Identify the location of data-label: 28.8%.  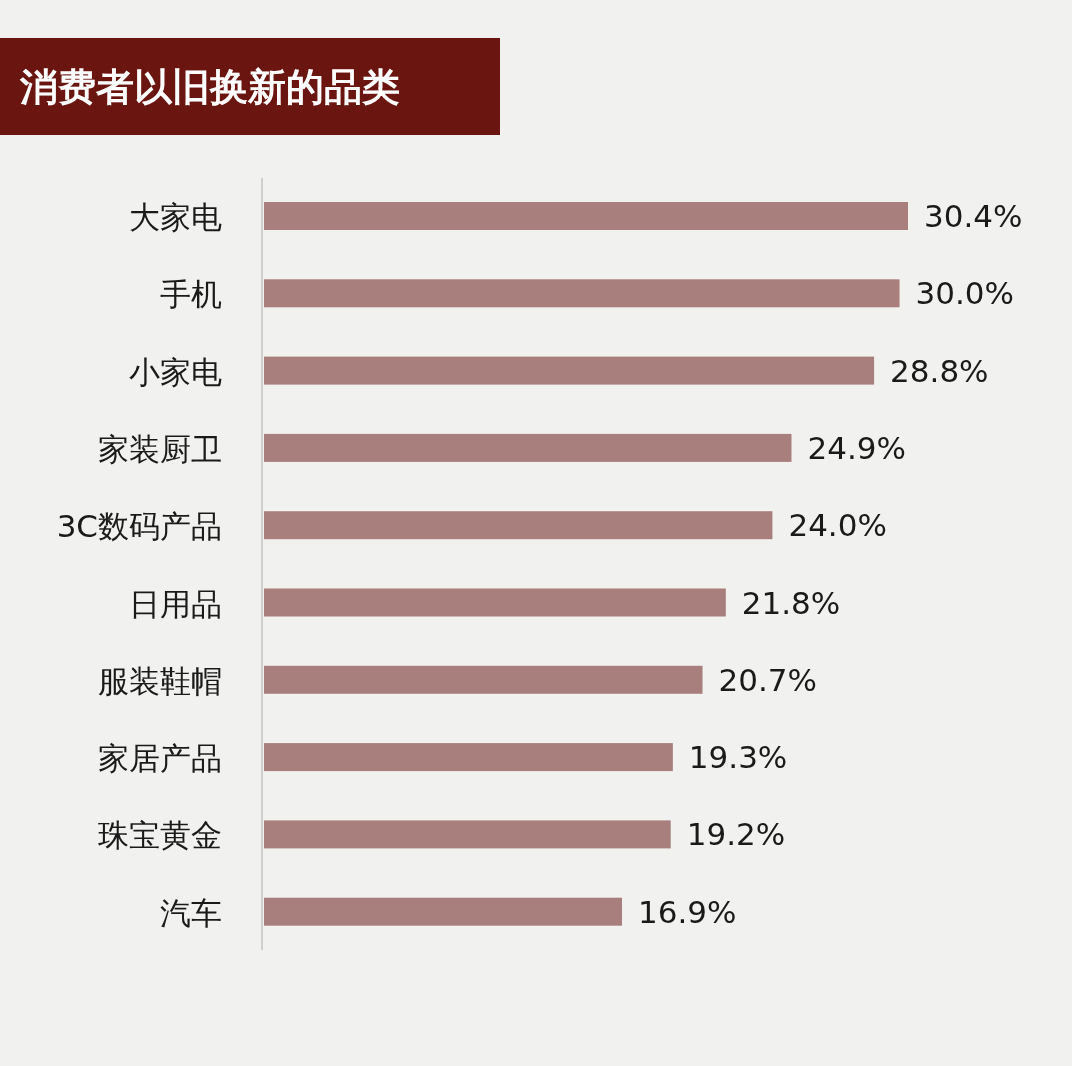
(939, 370).